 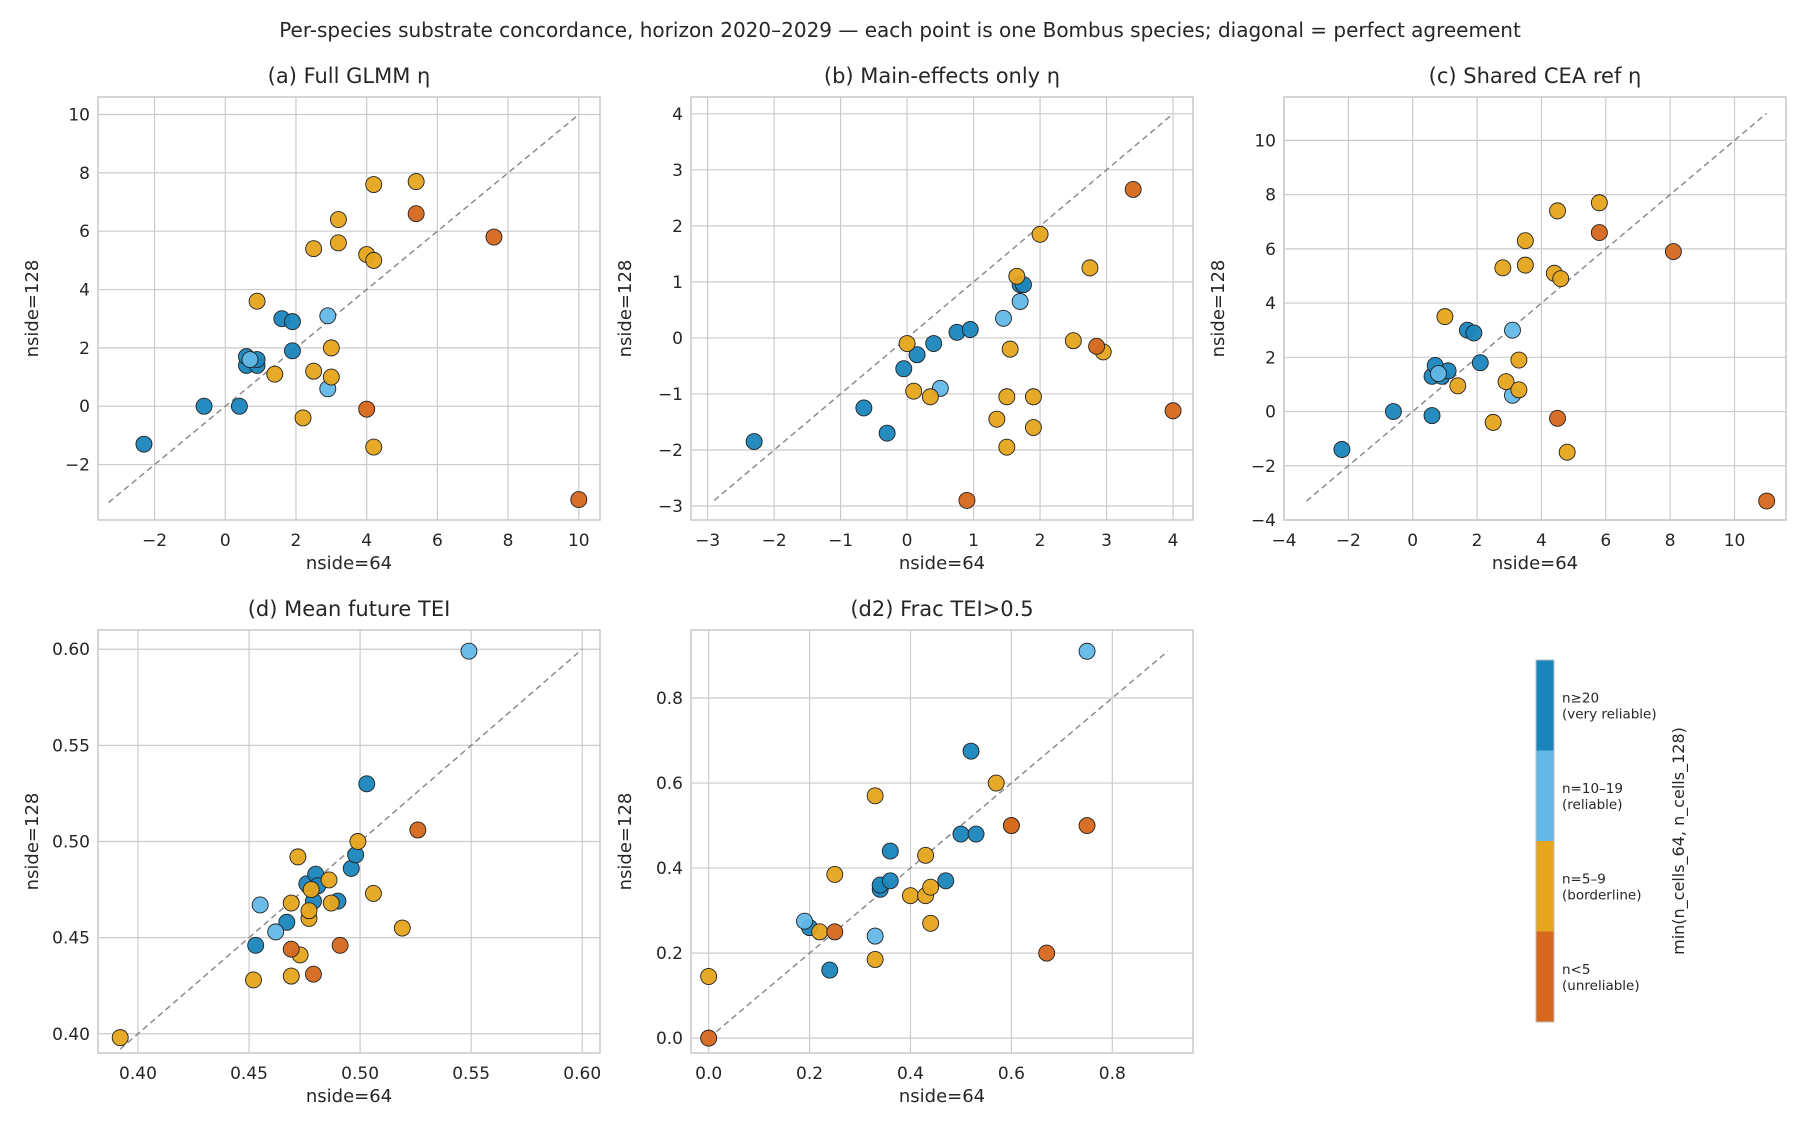 What do you see at coordinates (360, 1074) in the screenshot?
I see `x-tick-label: 0.50` at bounding box center [360, 1074].